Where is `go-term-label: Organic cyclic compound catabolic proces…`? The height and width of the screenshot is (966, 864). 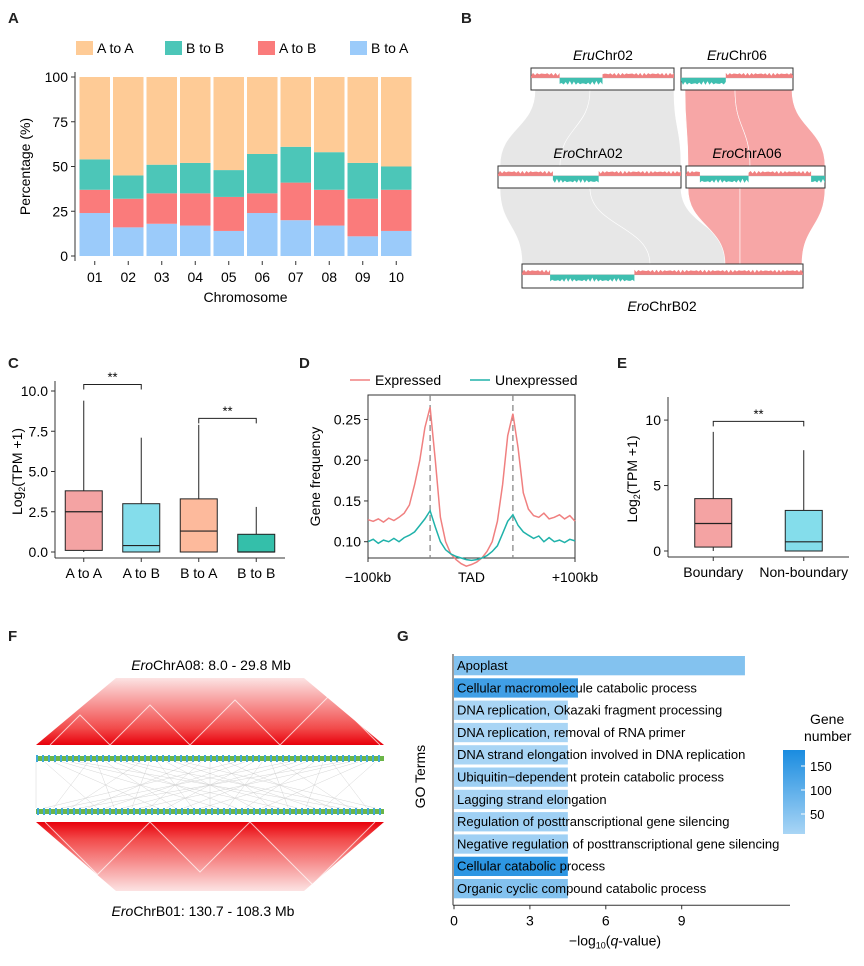 go-term-label: Organic cyclic compound catabolic proces… is located at coordinates (582, 888).